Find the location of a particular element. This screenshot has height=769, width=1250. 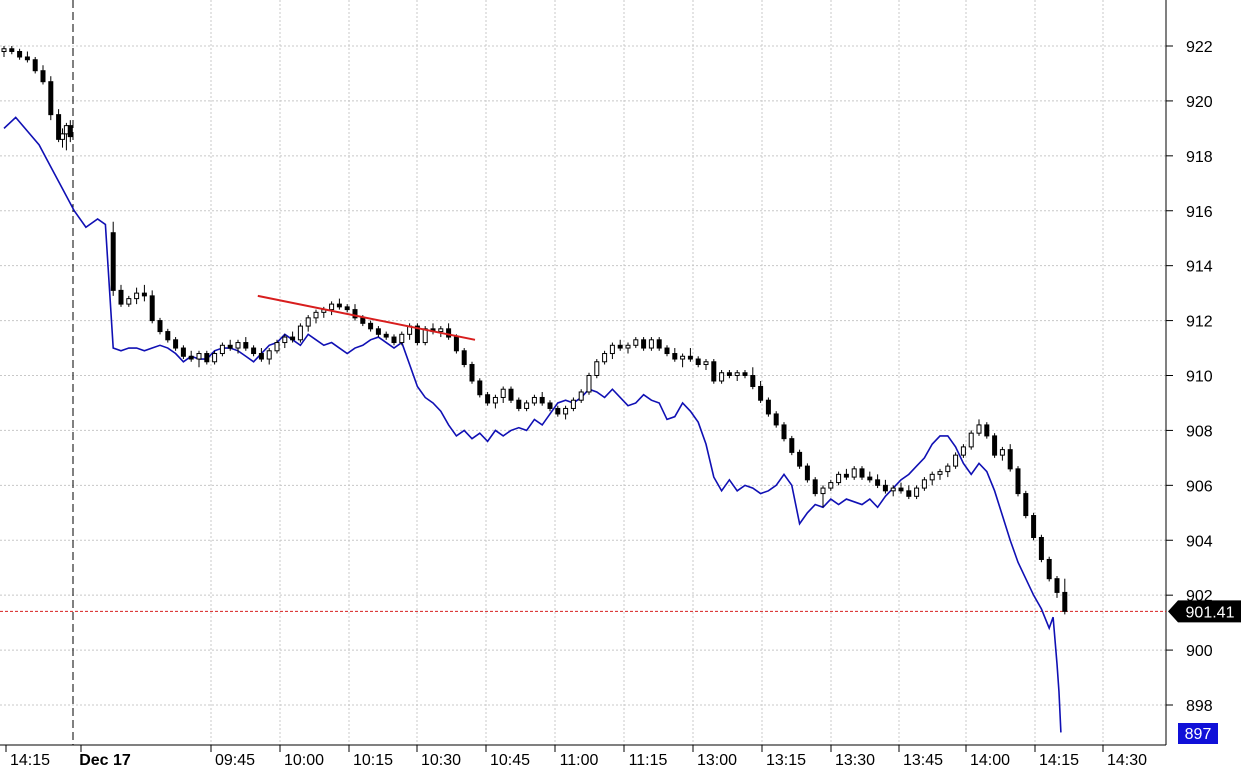

y-tick-label: 922 is located at coordinates (1199, 47).